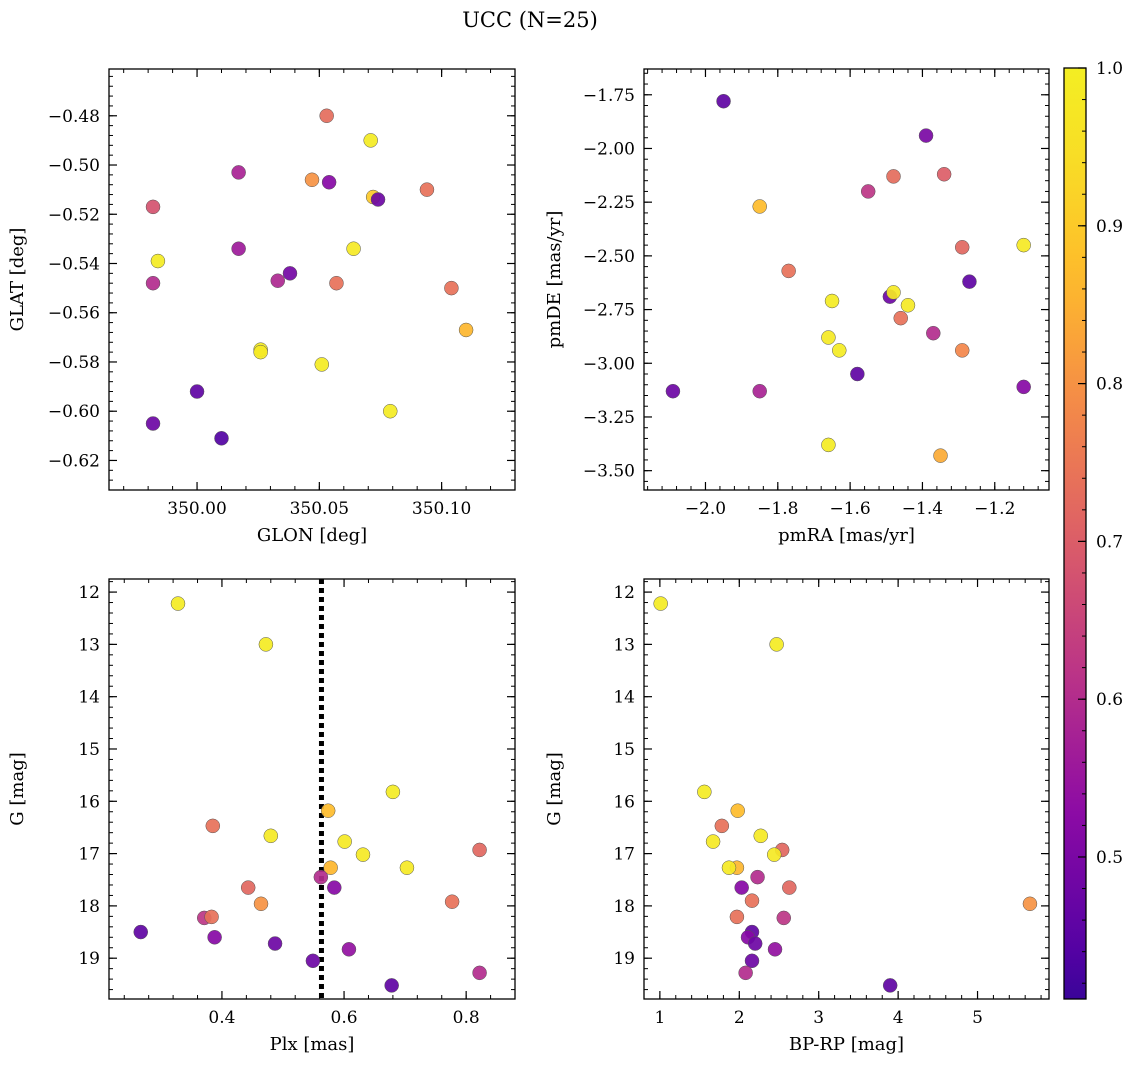  I want to click on y-tick-label: −0.62, so click(74, 461).